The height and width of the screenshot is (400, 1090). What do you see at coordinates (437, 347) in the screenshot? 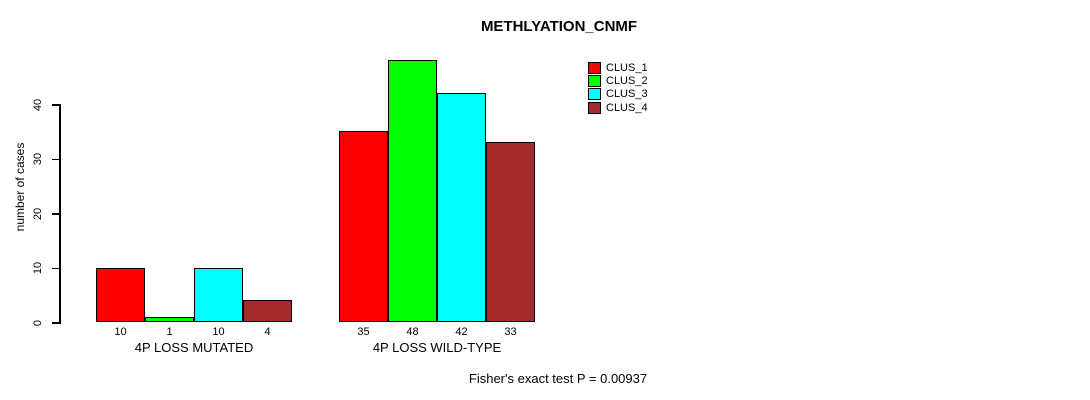
I see `group-label: 4P LOSS WILD-TYPE` at bounding box center [437, 347].